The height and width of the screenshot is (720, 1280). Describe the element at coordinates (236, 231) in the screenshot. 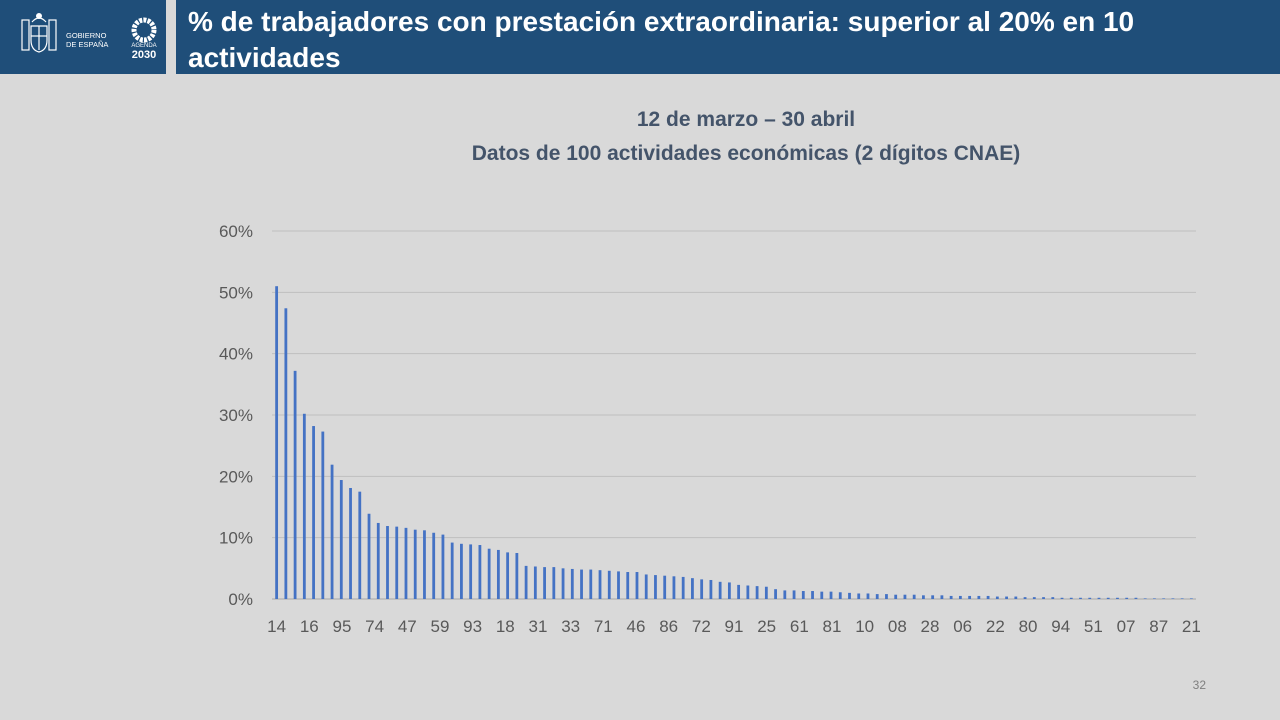

I see `y-tick-label: 60%` at that location.